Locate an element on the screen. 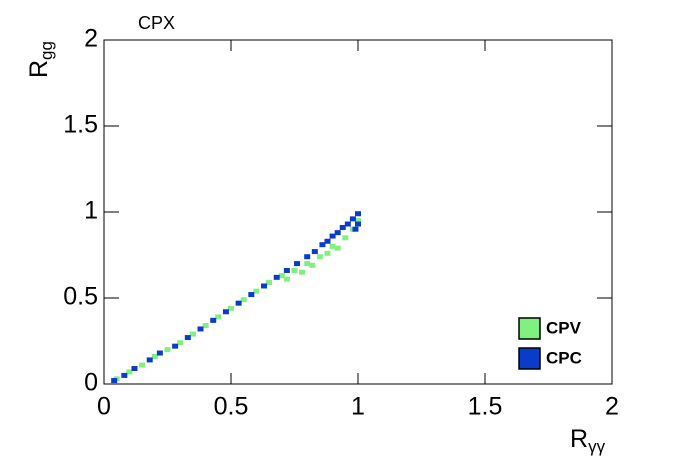 The height and width of the screenshot is (474, 696). y-tick-label: 2 is located at coordinates (91, 39).